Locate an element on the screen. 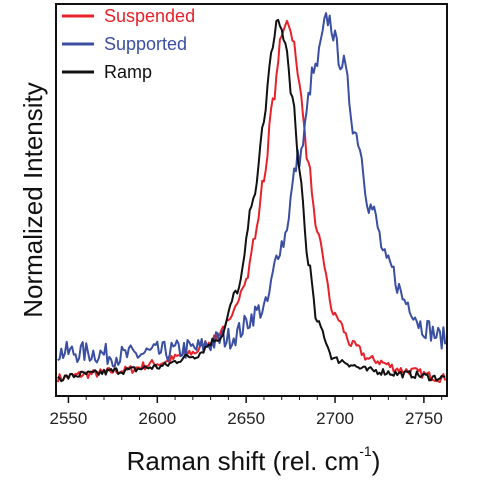  x-axis-label-main: Raman shift (rel. cm is located at coordinates (243, 461).